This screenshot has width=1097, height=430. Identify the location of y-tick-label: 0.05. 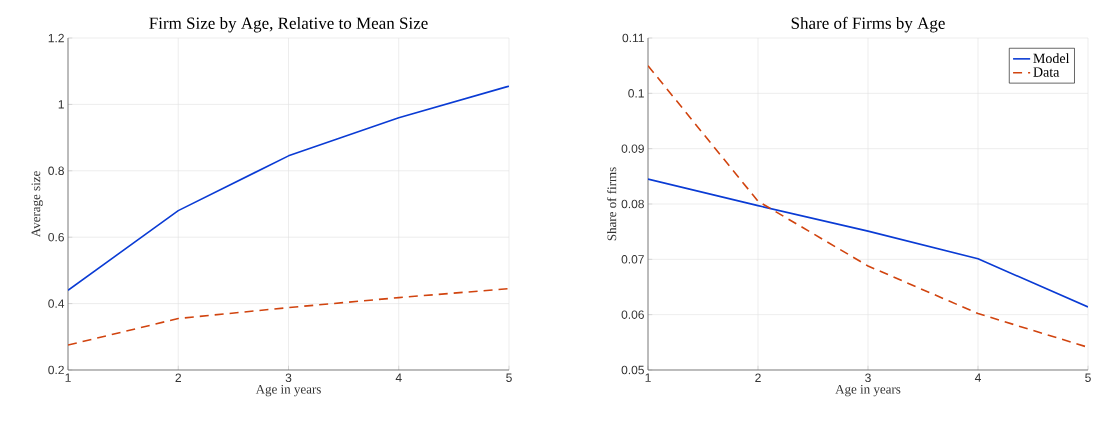
(632, 370).